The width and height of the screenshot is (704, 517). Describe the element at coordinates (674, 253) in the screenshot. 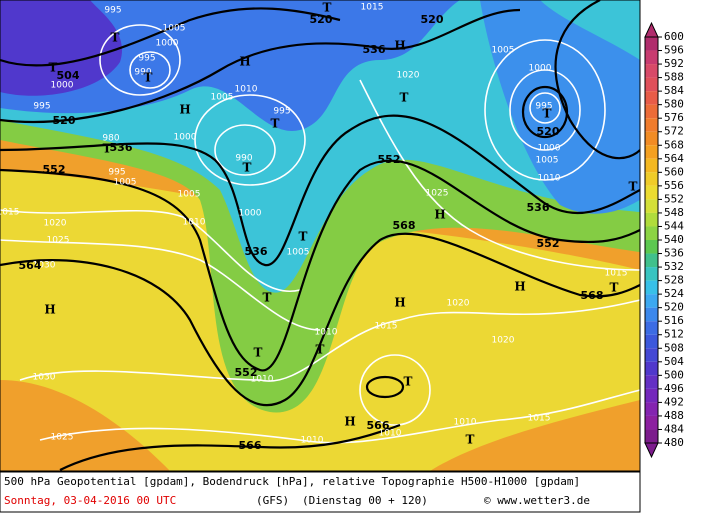

I see `colorbar-tick-label: 536` at that location.